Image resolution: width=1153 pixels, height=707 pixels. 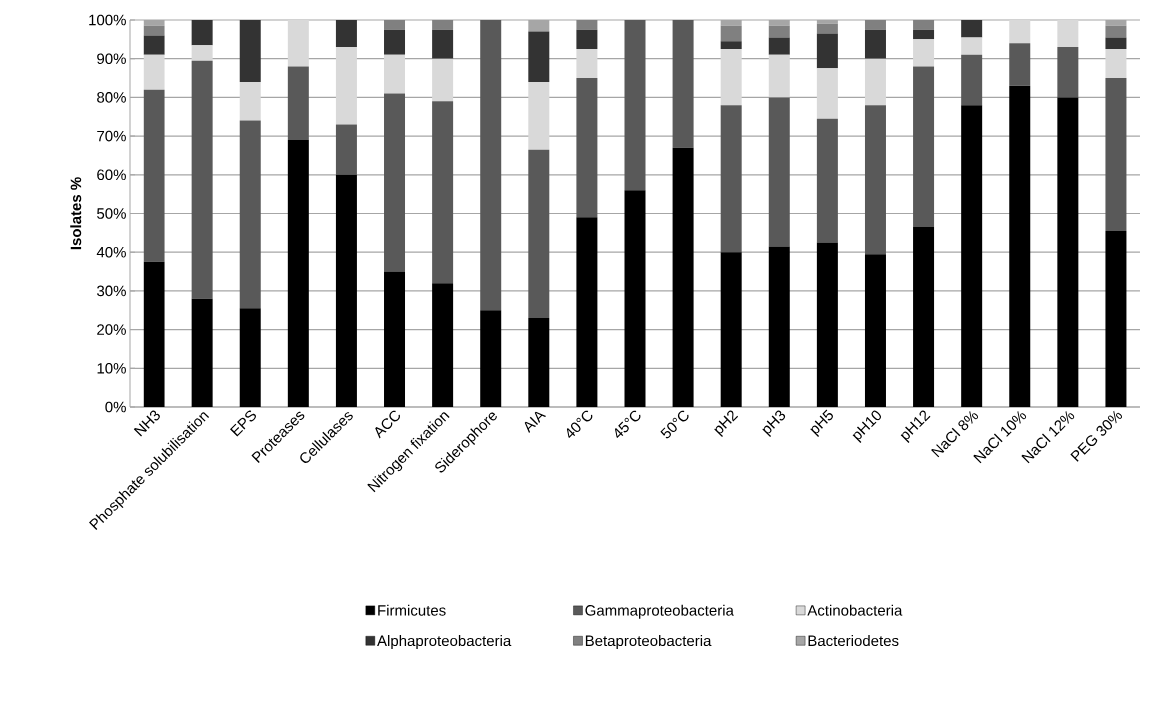 What do you see at coordinates (111, 97) in the screenshot?
I see `y-tick-label: 80%` at bounding box center [111, 97].